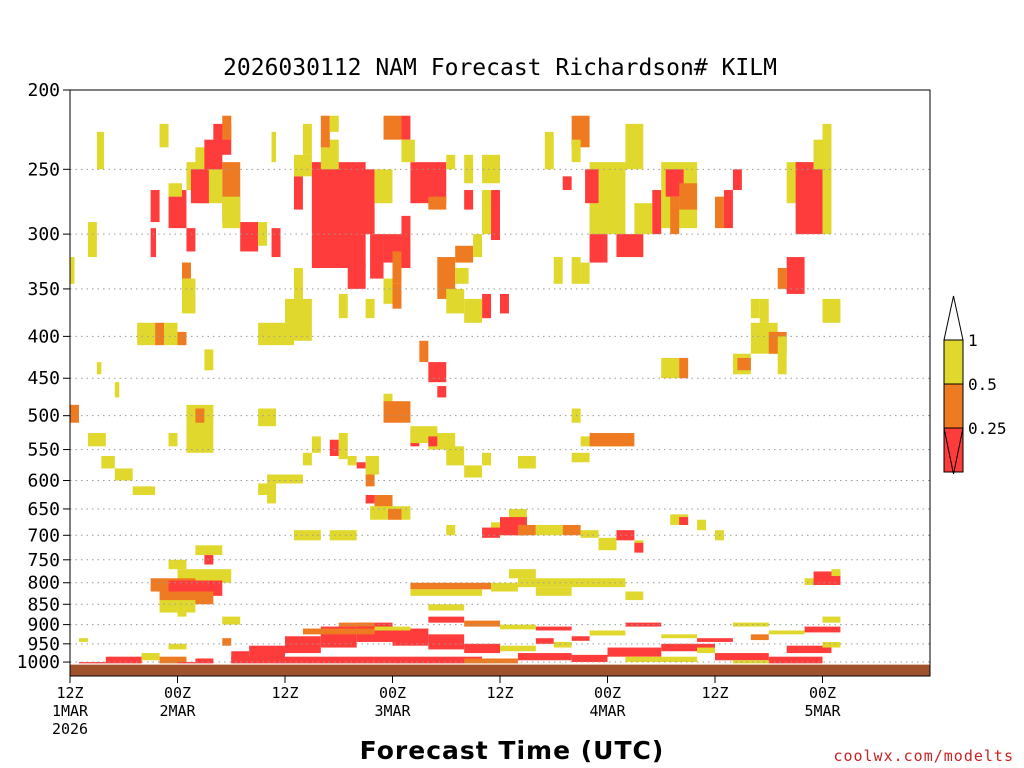 This screenshot has height=768, width=1024. I want to click on ground-band-fill, so click(500, 670).